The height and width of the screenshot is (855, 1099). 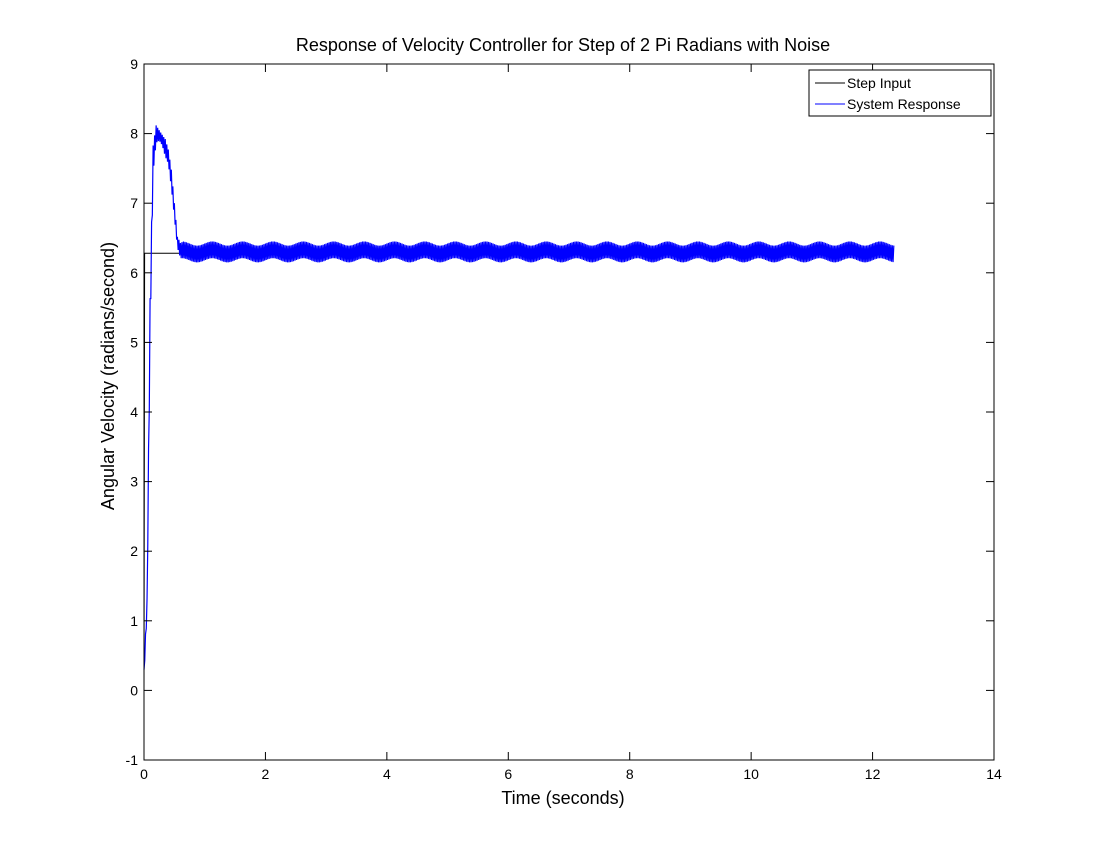 What do you see at coordinates (134, 64) in the screenshot?
I see `y-tick-label: 9` at bounding box center [134, 64].